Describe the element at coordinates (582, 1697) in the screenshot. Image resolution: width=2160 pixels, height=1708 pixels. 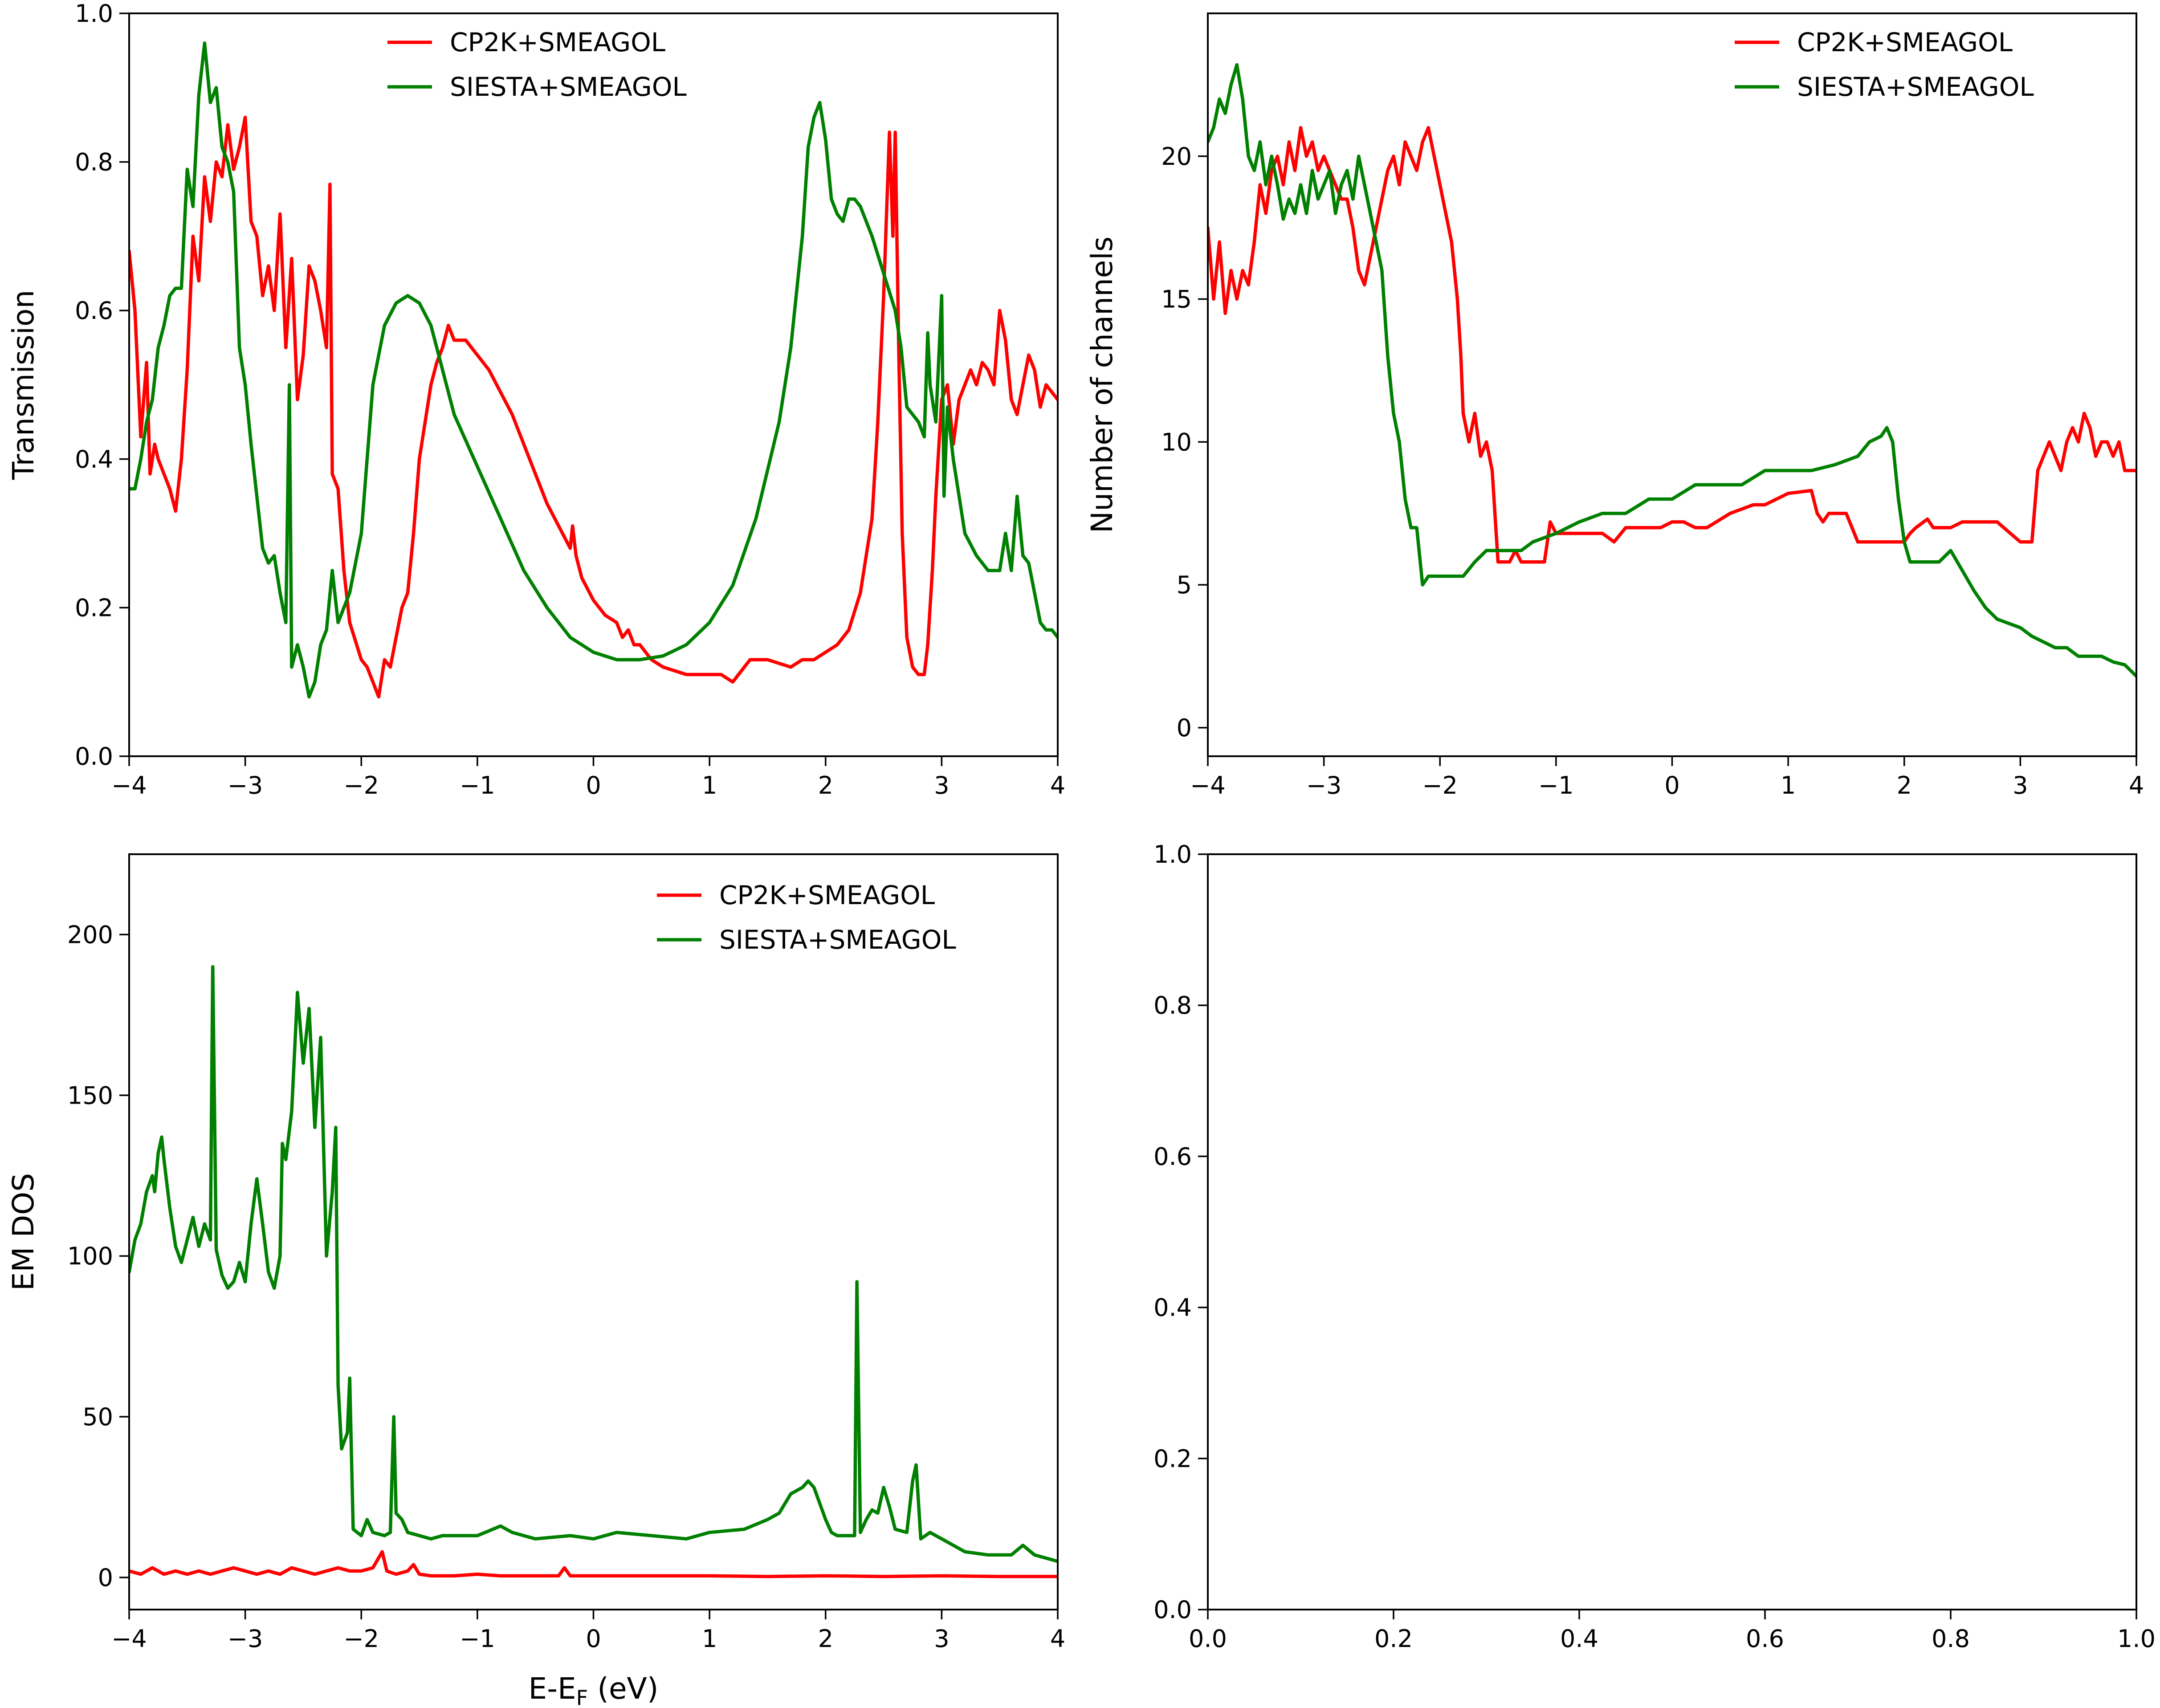
I see `emdos-xlabel-sub: F` at that location.